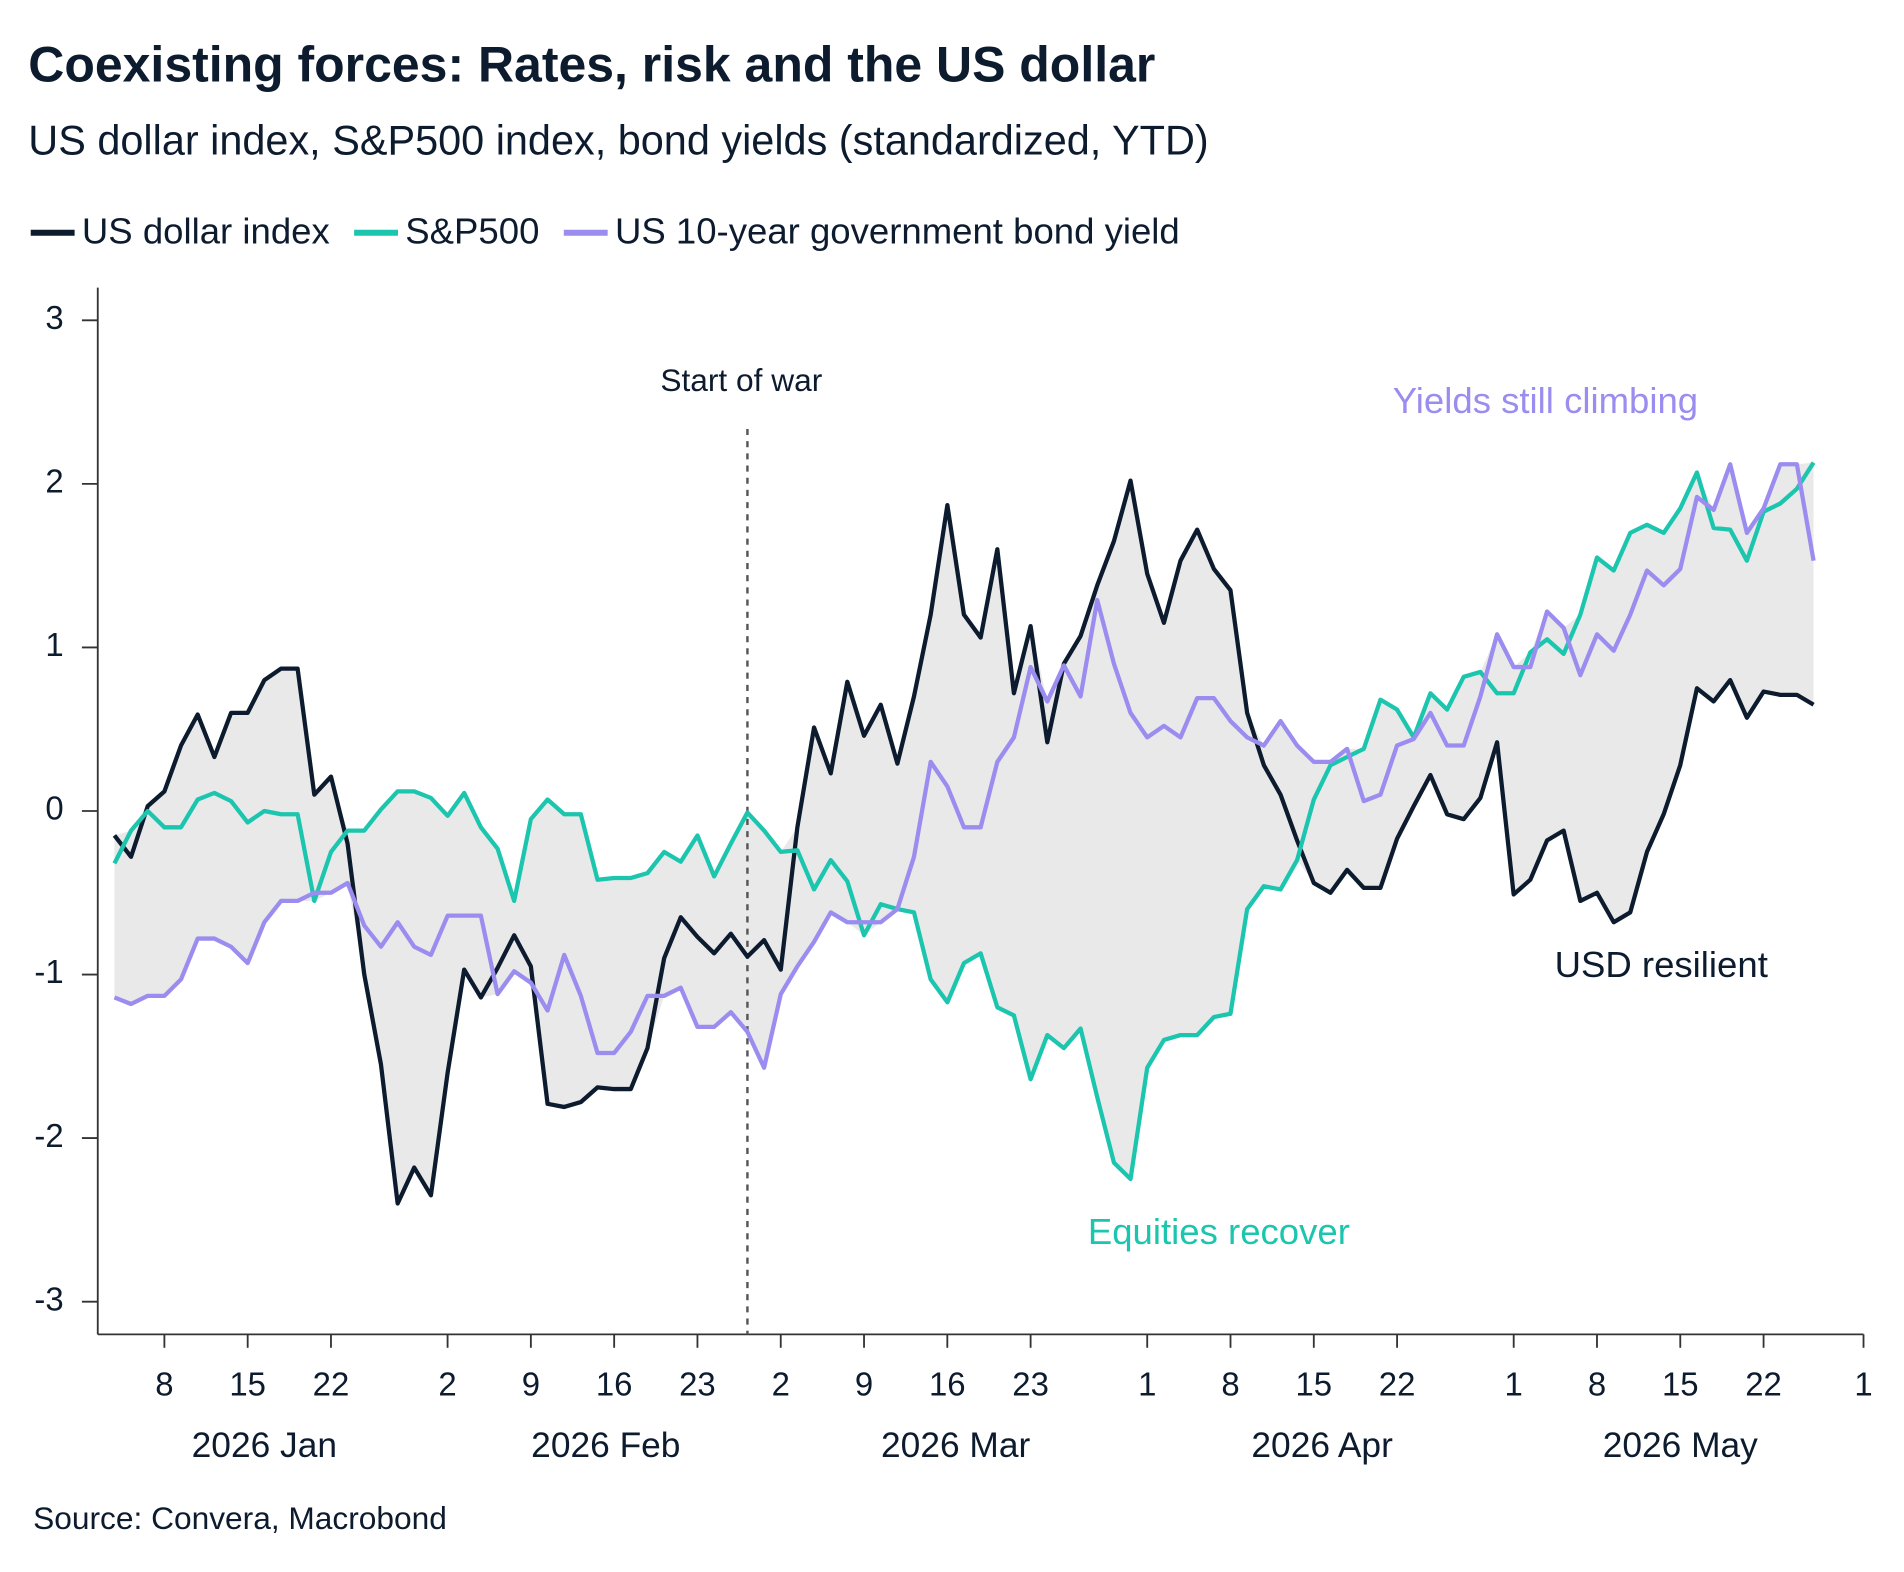  Describe the element at coordinates (955, 1445) in the screenshot. I see `x-group-label: 2026 Mar` at that location.